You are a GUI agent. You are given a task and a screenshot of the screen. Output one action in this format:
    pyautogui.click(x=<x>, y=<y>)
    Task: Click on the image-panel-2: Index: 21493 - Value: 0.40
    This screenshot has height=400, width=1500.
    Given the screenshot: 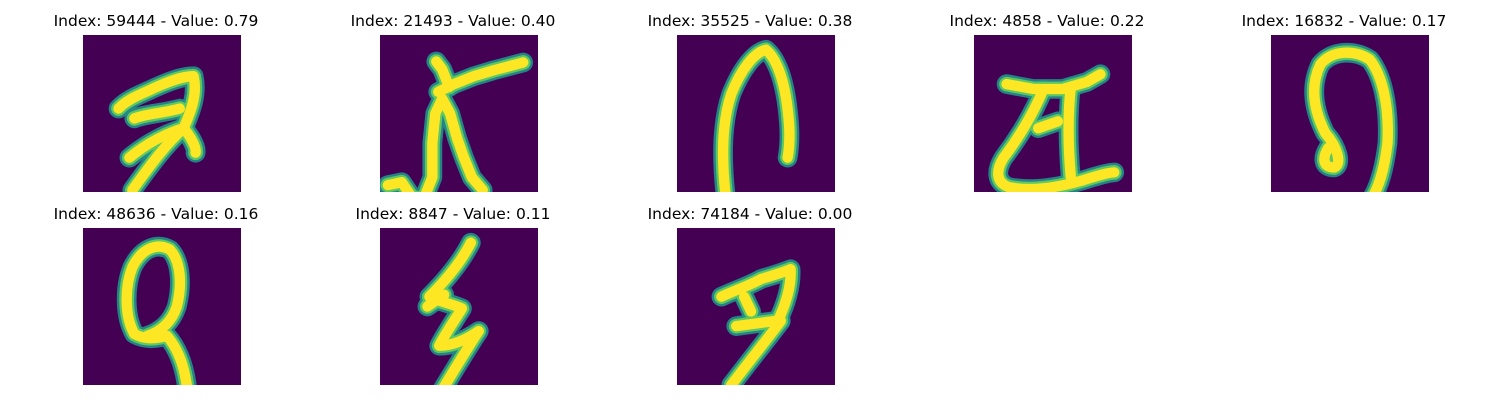 What is the action you would take?
    pyautogui.click(x=453, y=96)
    